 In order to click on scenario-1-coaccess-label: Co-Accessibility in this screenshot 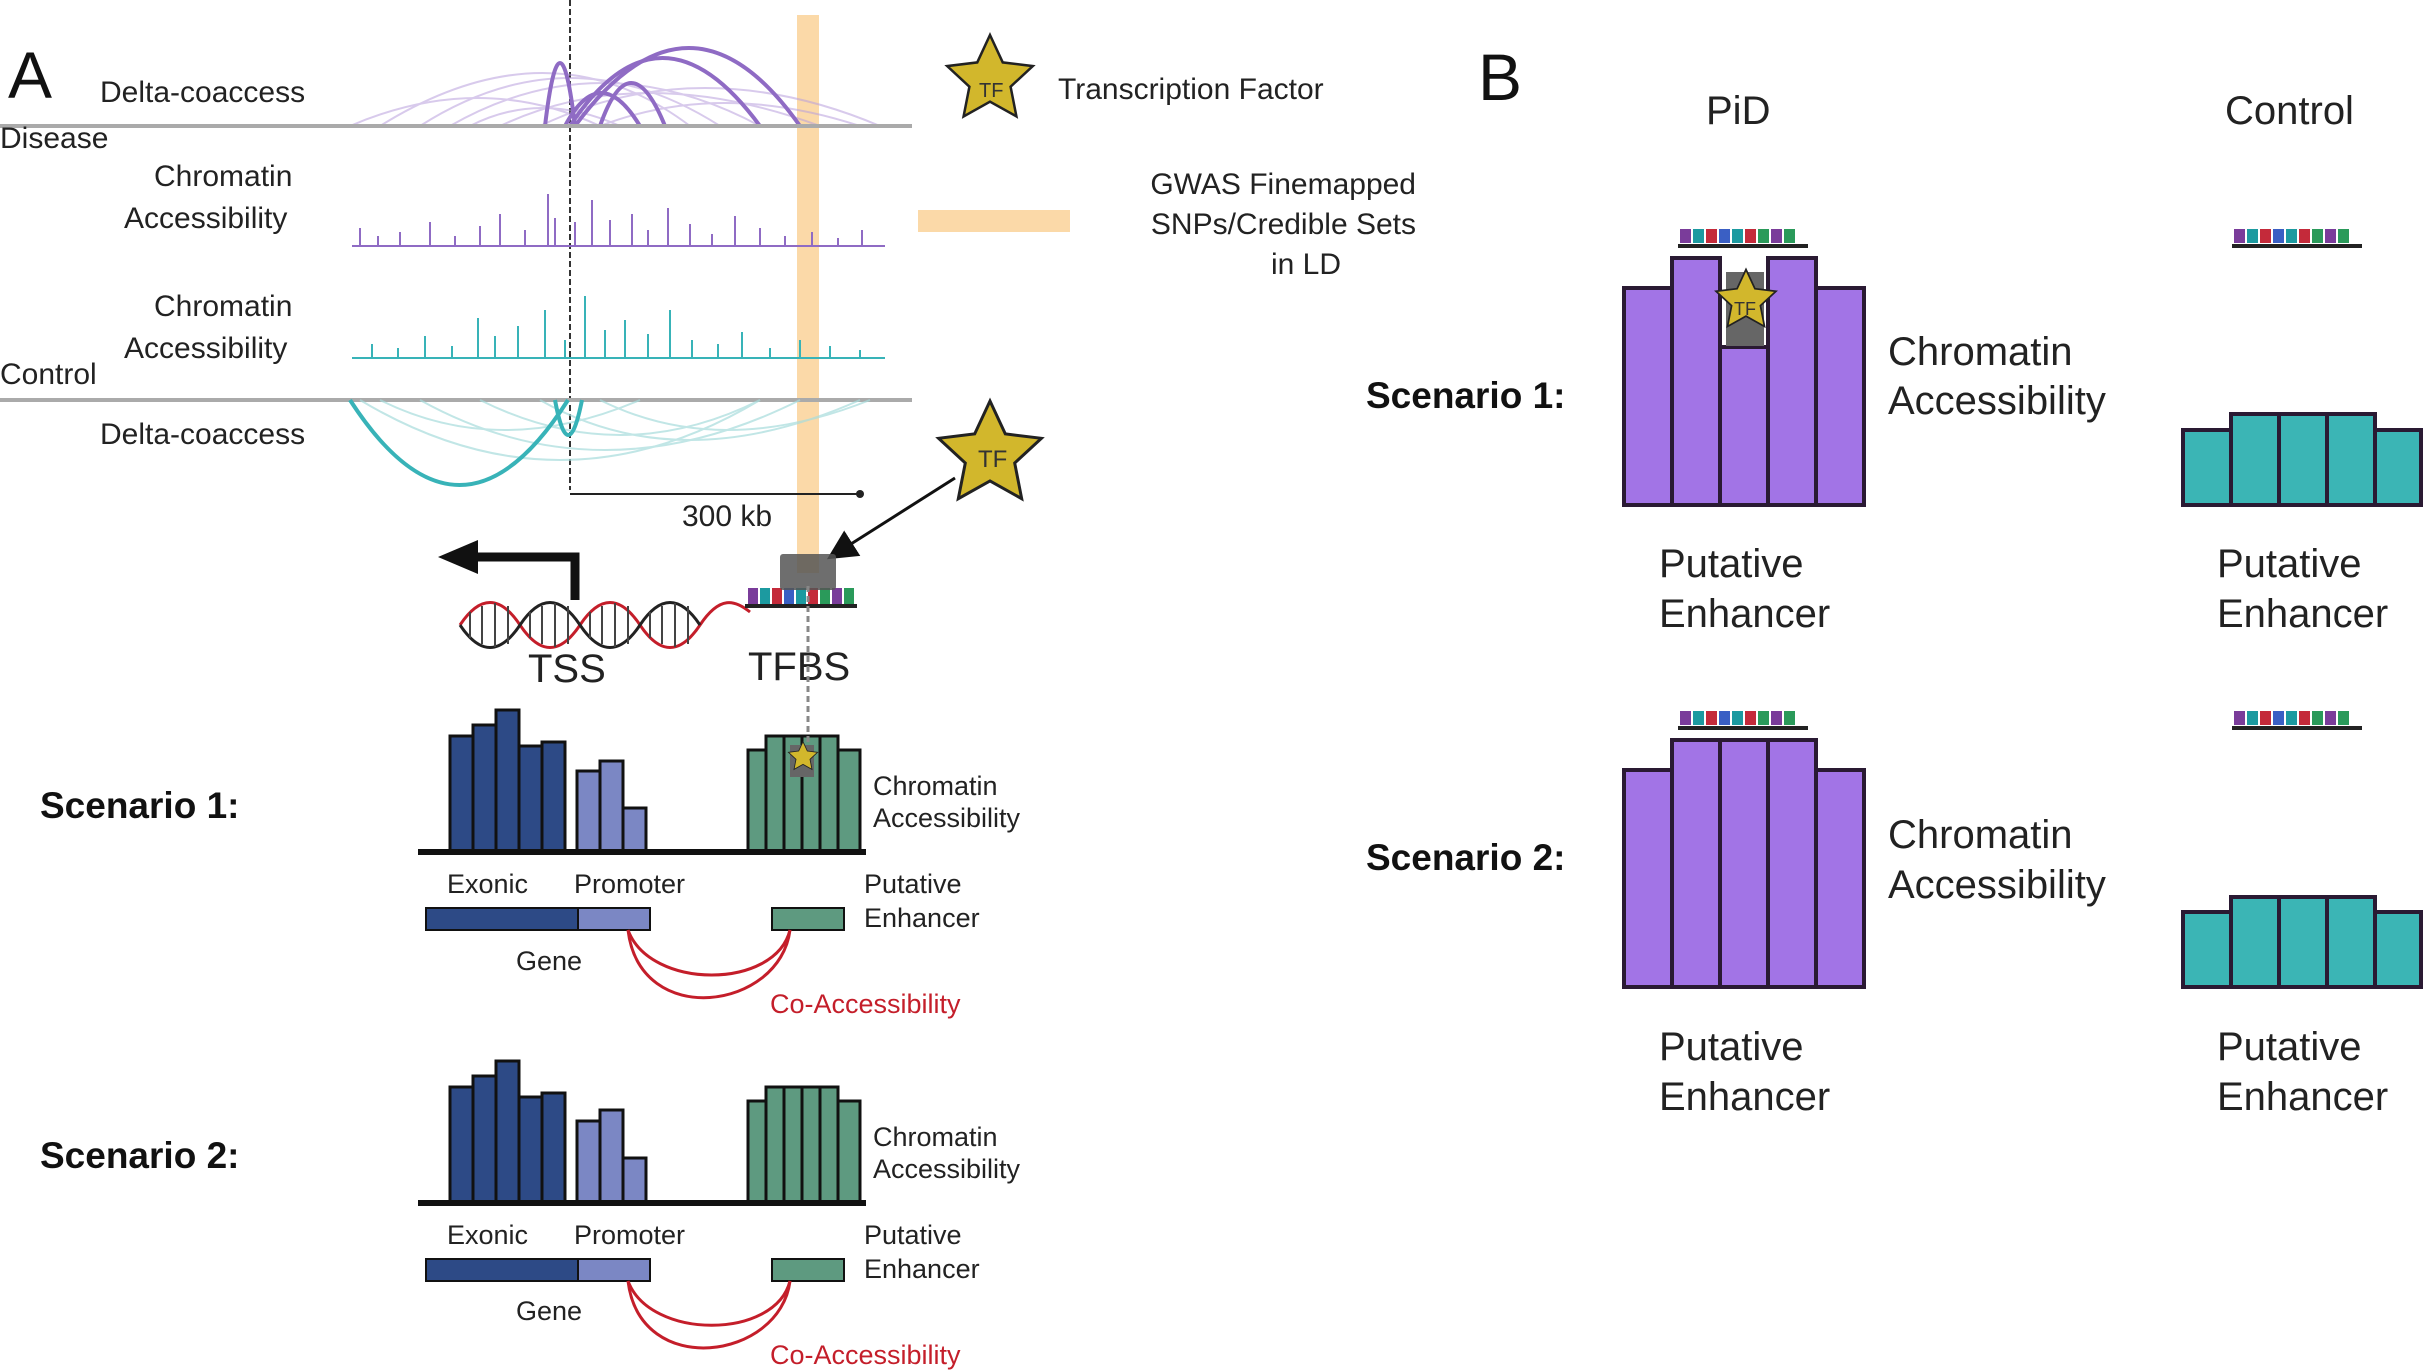, I will do `click(865, 1004)`.